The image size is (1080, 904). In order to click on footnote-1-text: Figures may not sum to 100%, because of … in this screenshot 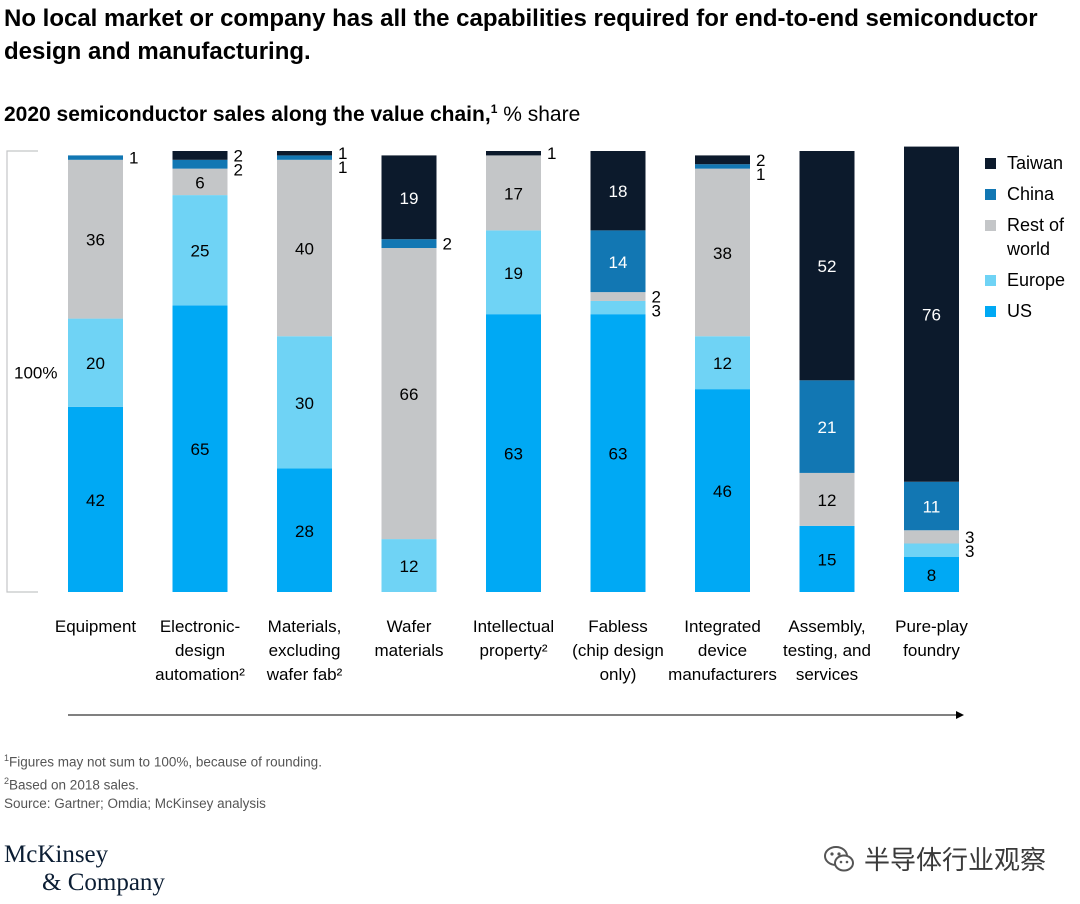, I will do `click(165, 762)`.